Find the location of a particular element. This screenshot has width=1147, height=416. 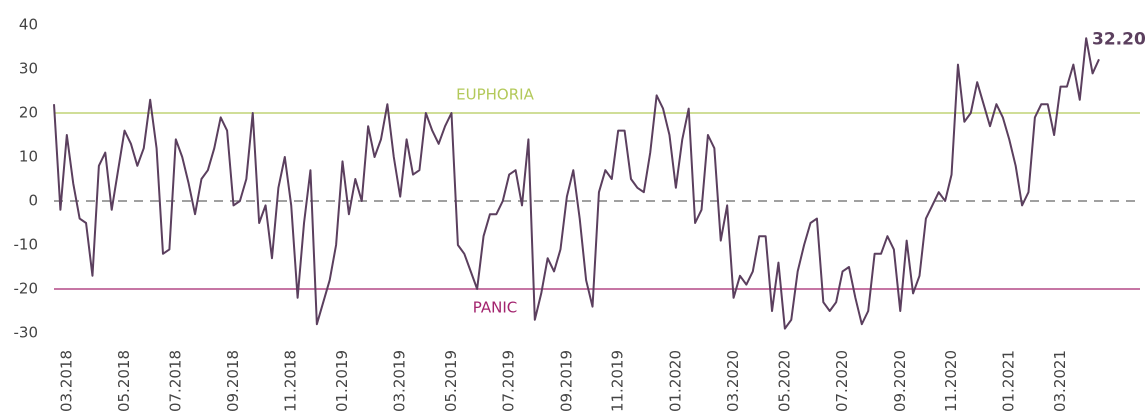

value-label: 32.20 is located at coordinates (1119, 39).